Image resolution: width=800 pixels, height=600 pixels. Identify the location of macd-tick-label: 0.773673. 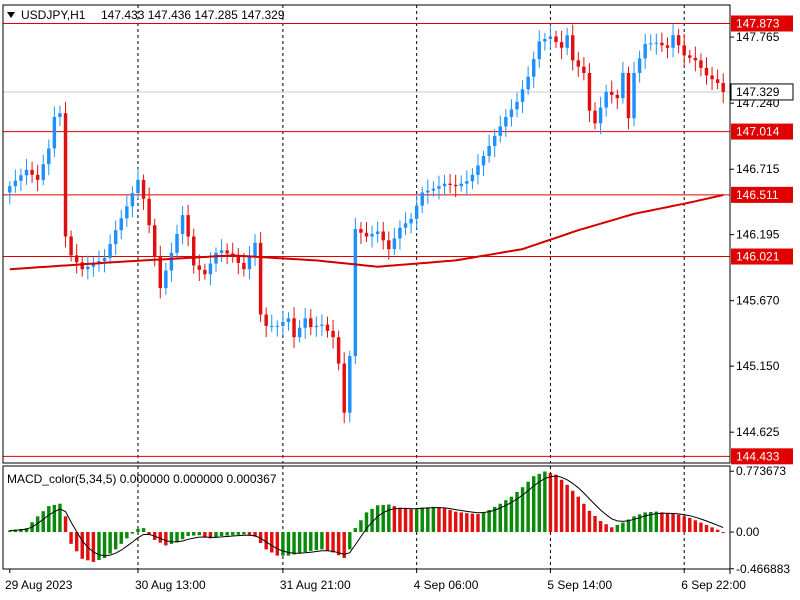
(761, 471).